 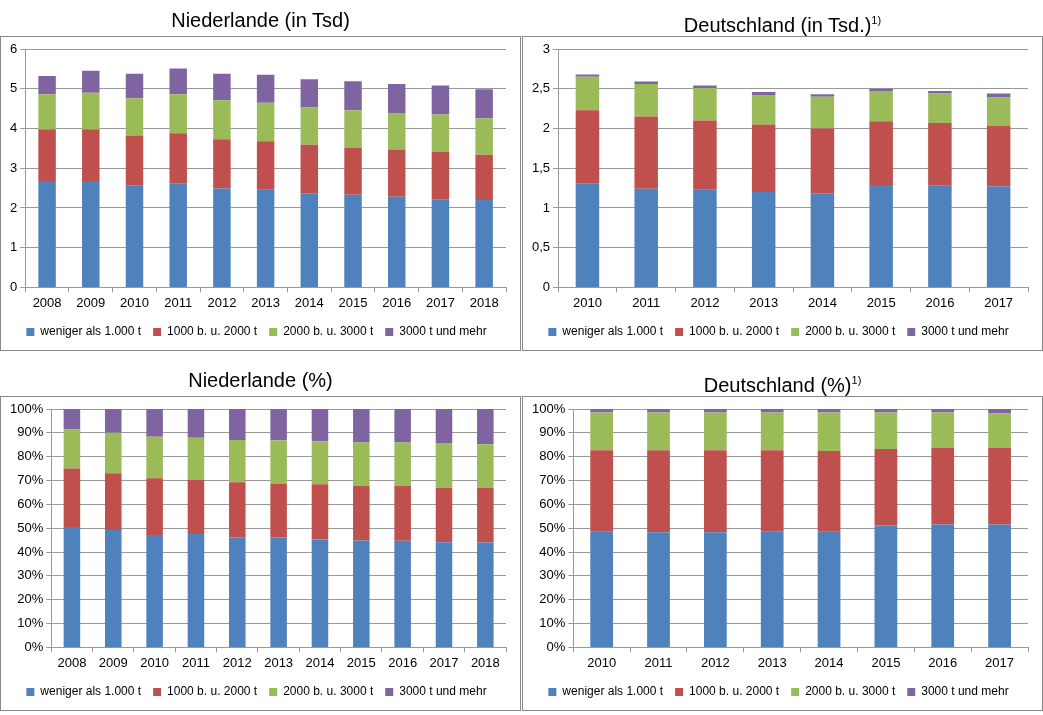 What do you see at coordinates (541, 247) in the screenshot?
I see `y-tick-label: 0,5` at bounding box center [541, 247].